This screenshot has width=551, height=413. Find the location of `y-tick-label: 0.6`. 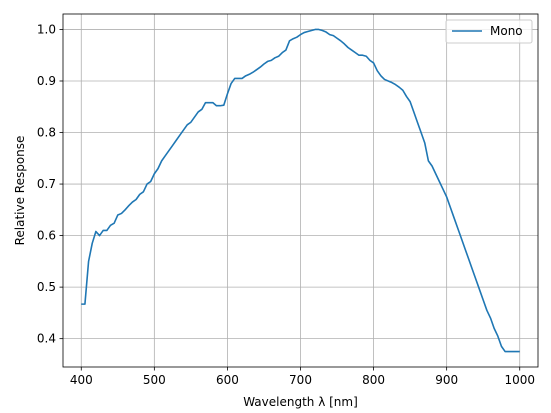

y-tick-label: 0.6 is located at coordinates (46, 236).